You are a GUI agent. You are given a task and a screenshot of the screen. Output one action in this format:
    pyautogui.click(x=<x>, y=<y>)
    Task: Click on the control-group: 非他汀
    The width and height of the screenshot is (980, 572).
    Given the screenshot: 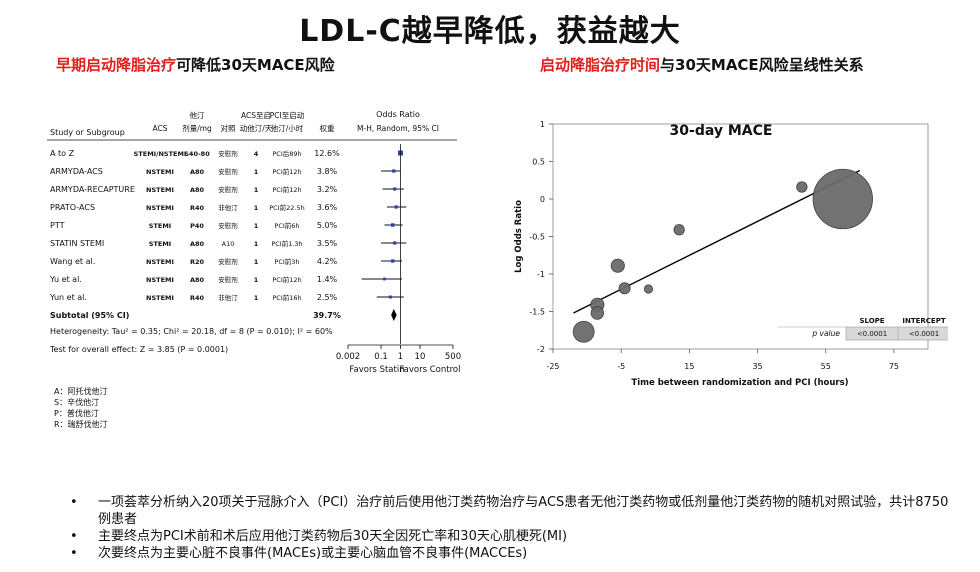 What is the action you would take?
    pyautogui.click(x=228, y=297)
    